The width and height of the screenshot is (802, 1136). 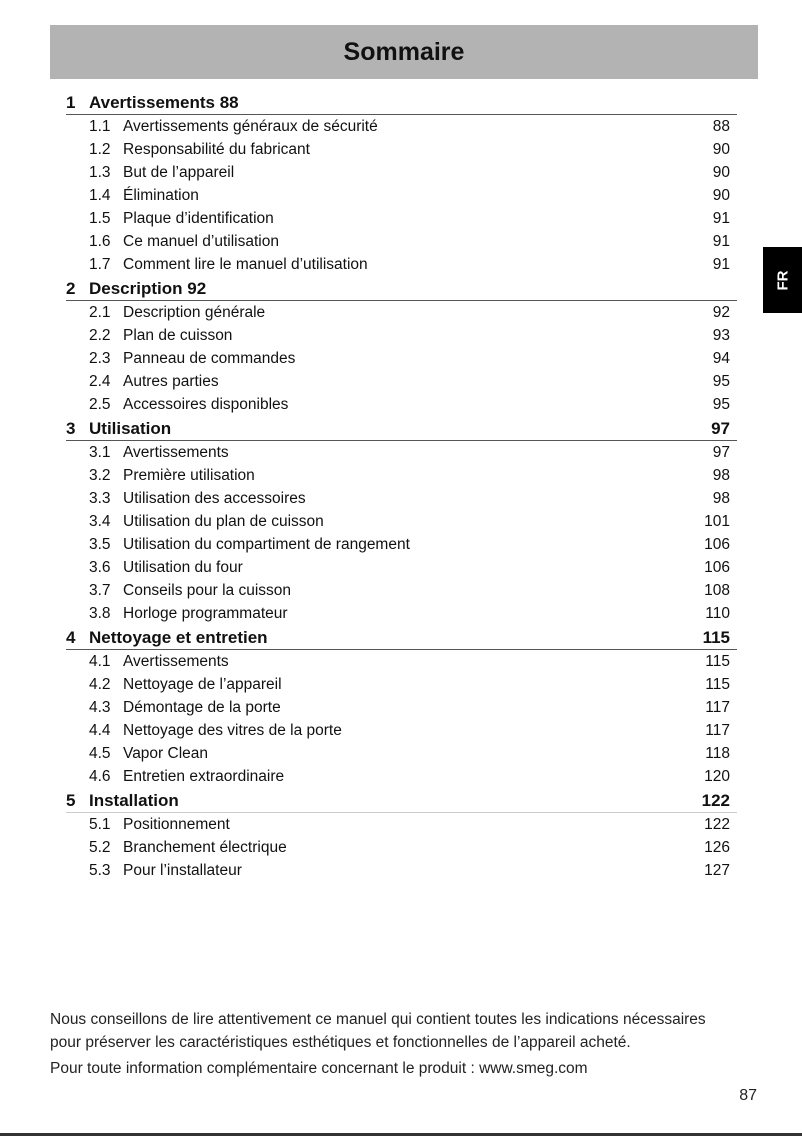 I want to click on item-number: 1.6, so click(x=100, y=241).